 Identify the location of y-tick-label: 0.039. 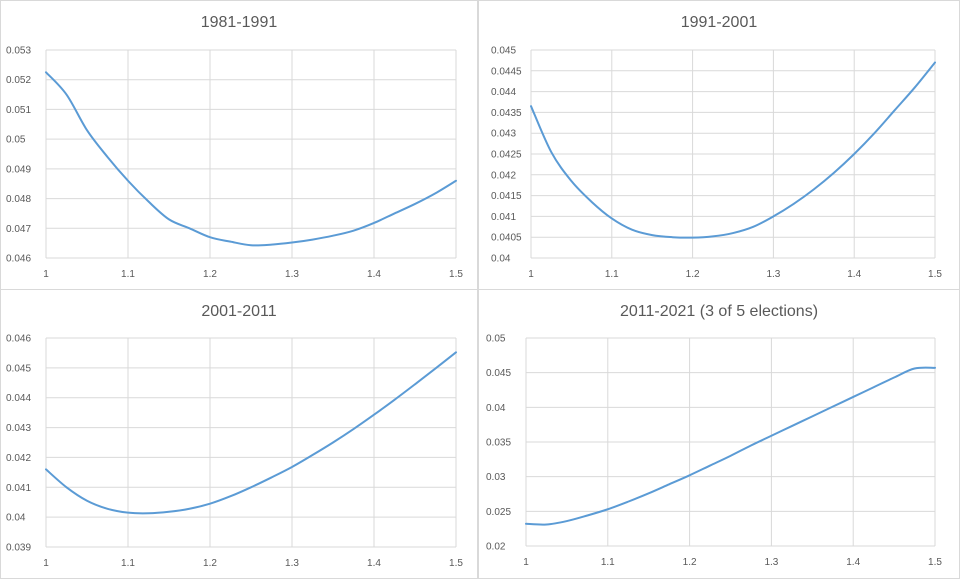
(18, 548).